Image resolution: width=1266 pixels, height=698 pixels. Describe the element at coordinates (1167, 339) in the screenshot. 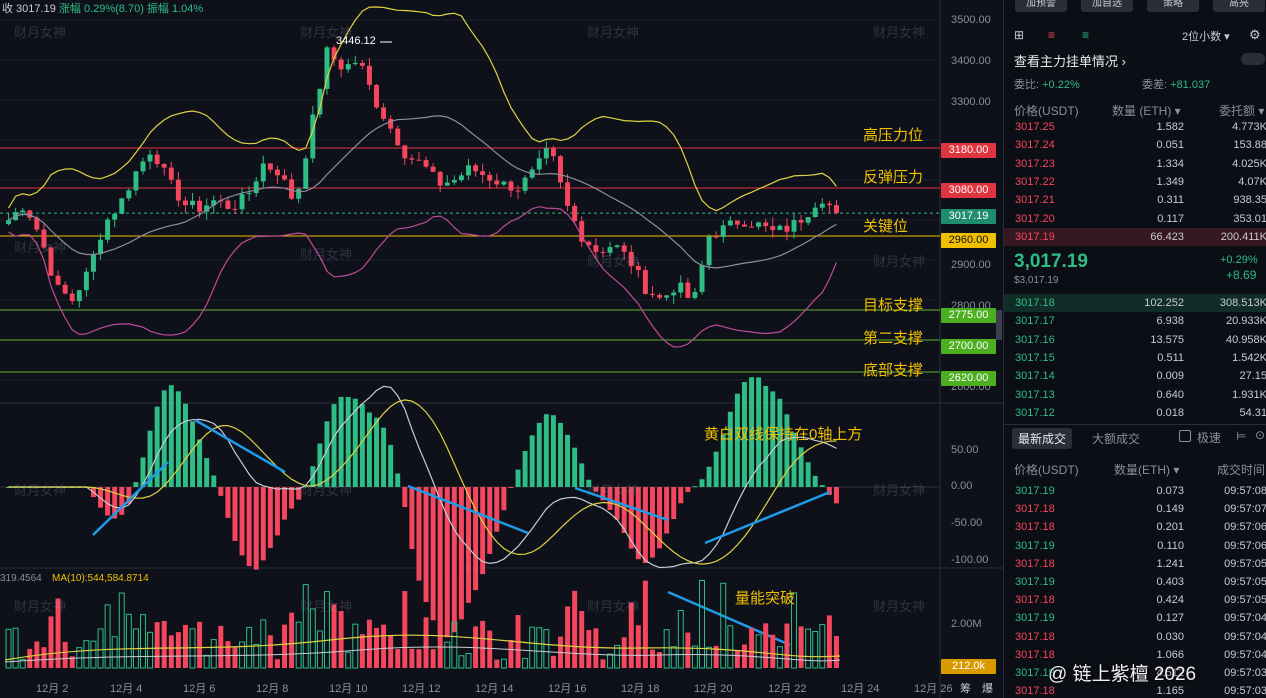

I see `bid-qty: 13.575` at that location.